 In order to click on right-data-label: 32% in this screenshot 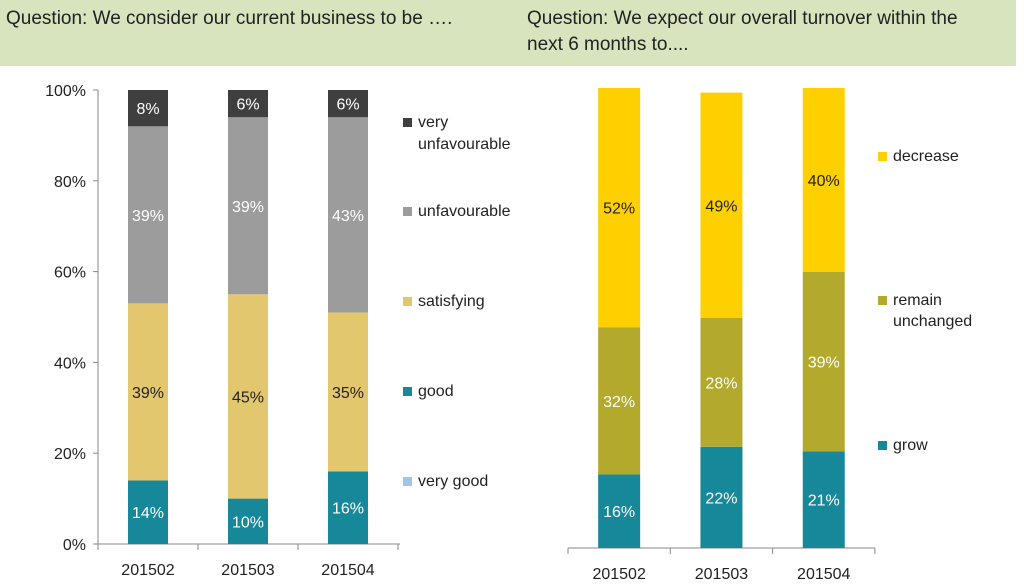, I will do `click(619, 402)`.